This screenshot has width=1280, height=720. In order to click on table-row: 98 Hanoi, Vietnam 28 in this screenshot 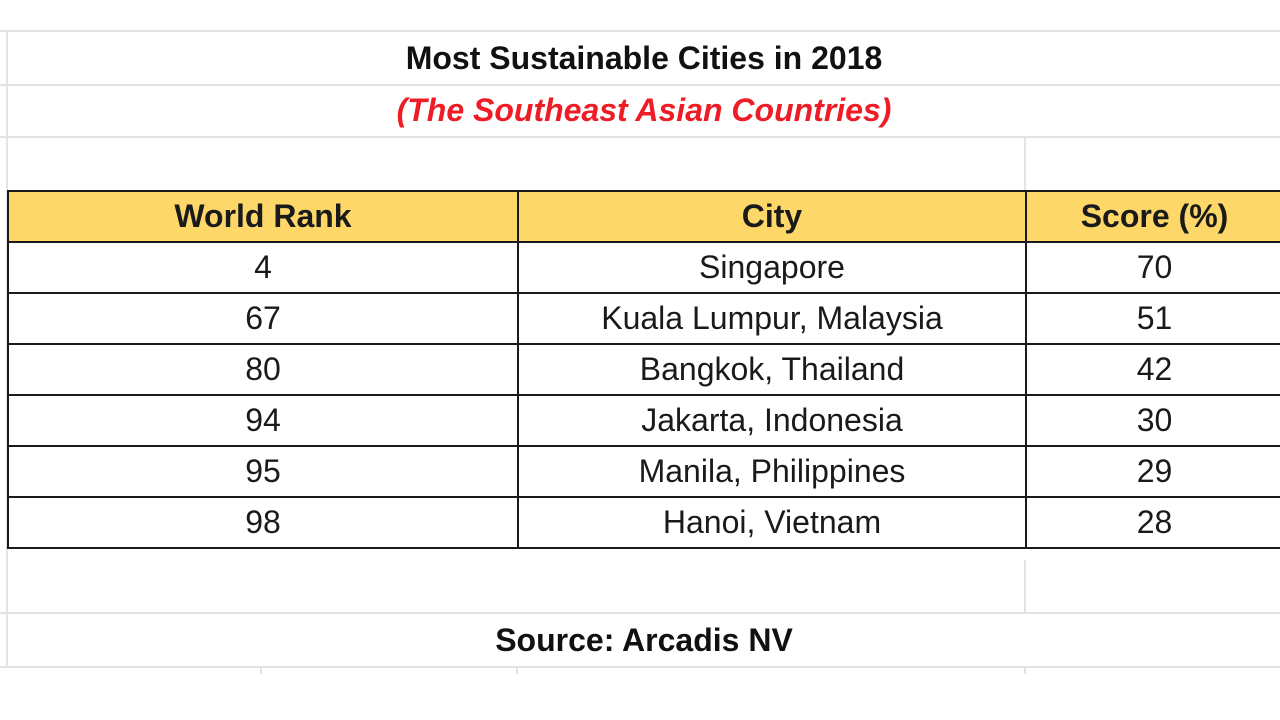, I will do `click(643, 522)`.